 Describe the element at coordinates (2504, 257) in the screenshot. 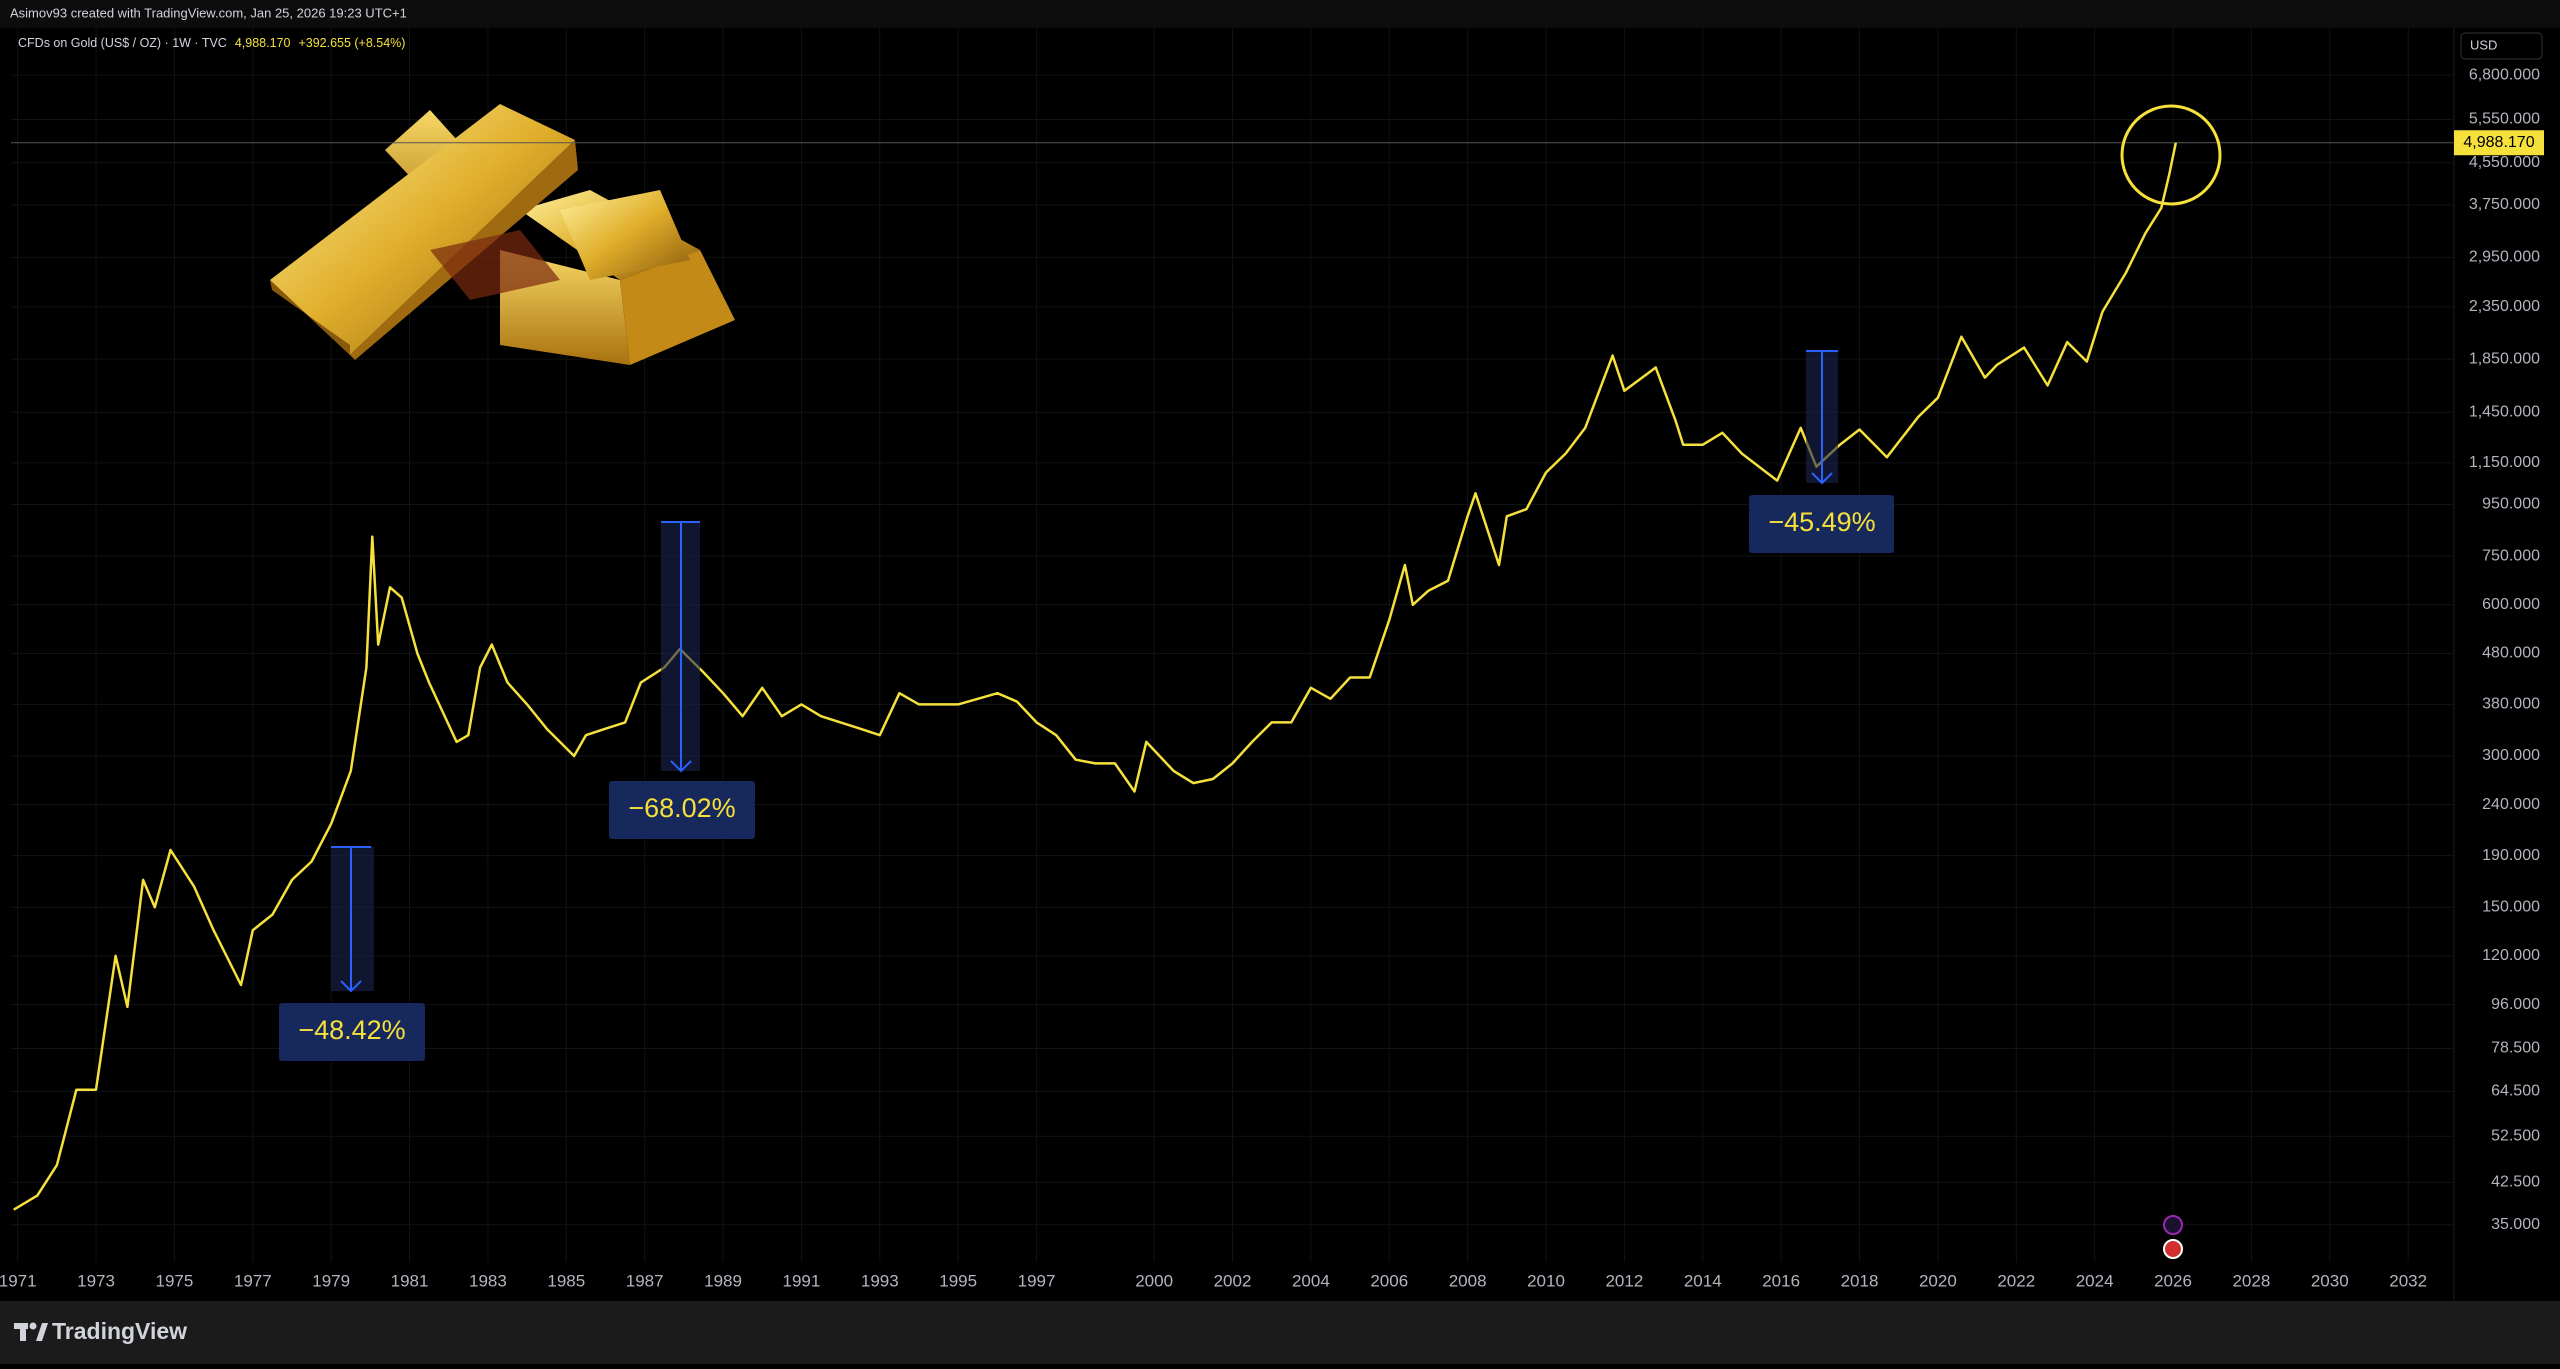

I see `y-tick-label: 2,950.000` at that location.